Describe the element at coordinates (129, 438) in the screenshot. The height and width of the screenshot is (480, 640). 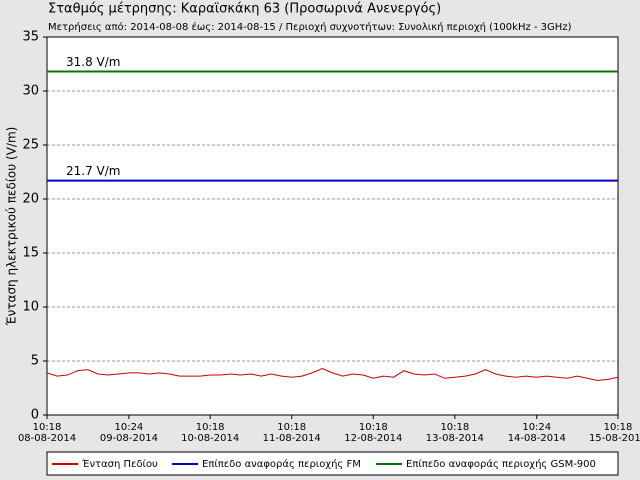
I see `x-tick-sublabel: 09-08-2014` at that location.